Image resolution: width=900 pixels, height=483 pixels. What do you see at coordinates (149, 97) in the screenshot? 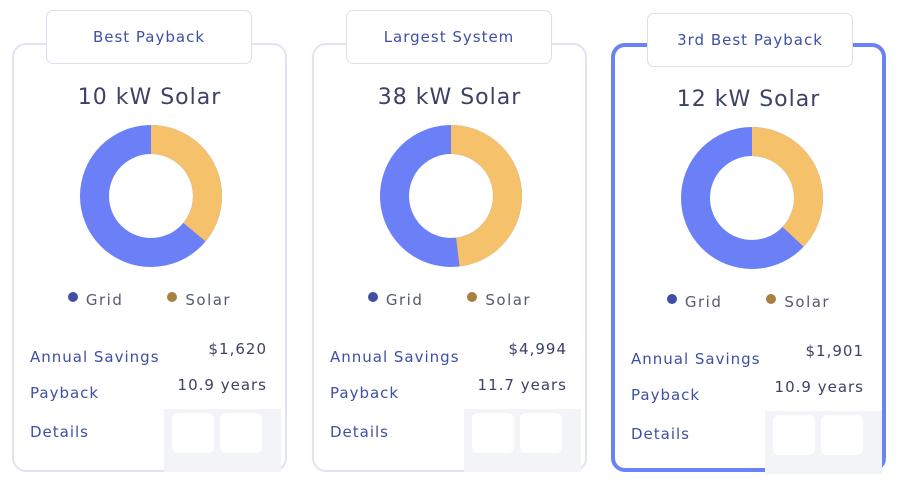
I see `system-title: 10 kW Solar` at bounding box center [149, 97].